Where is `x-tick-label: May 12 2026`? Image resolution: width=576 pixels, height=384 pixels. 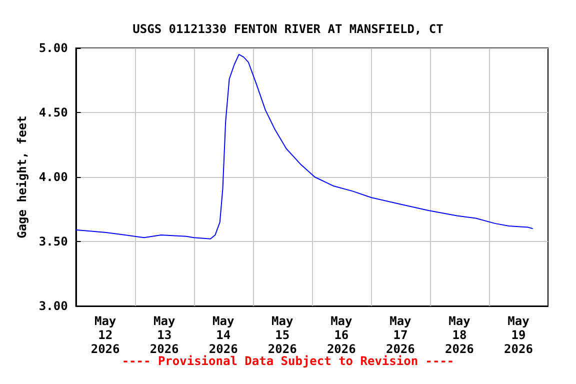 x-tick-label: May 12 2026 is located at coordinates (105, 335).